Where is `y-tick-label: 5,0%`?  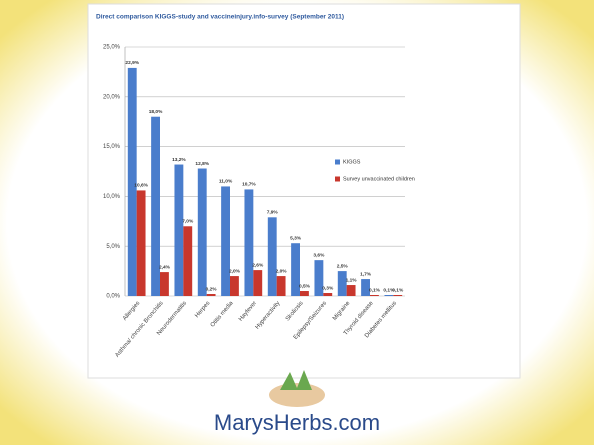
y-tick-label: 5,0% is located at coordinates (113, 247).